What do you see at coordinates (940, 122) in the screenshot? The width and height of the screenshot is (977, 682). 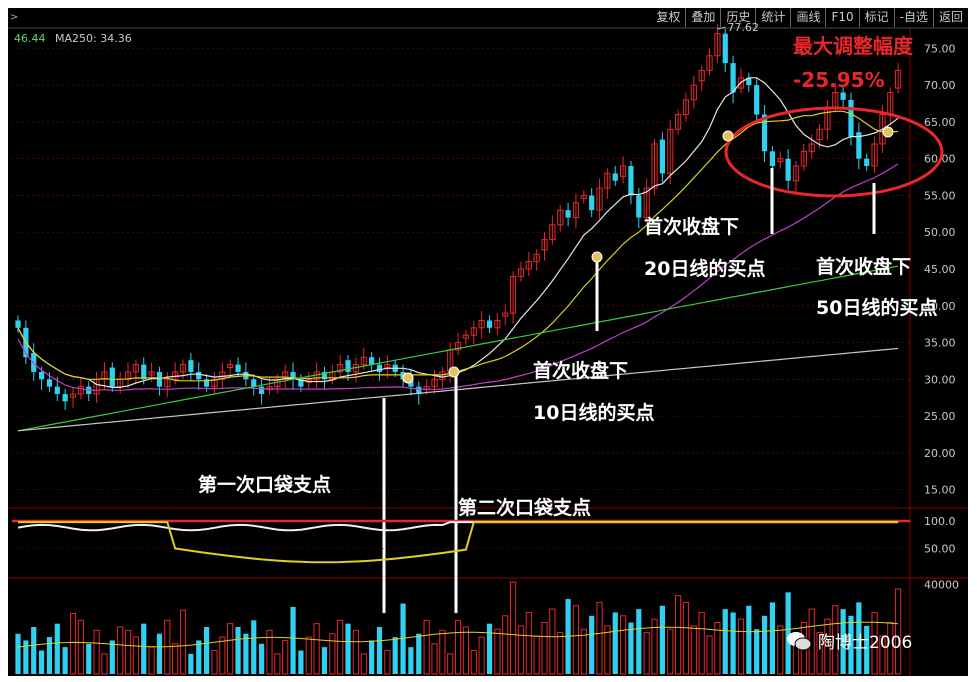 I see `price-tick-label: 65.00` at bounding box center [940, 122].